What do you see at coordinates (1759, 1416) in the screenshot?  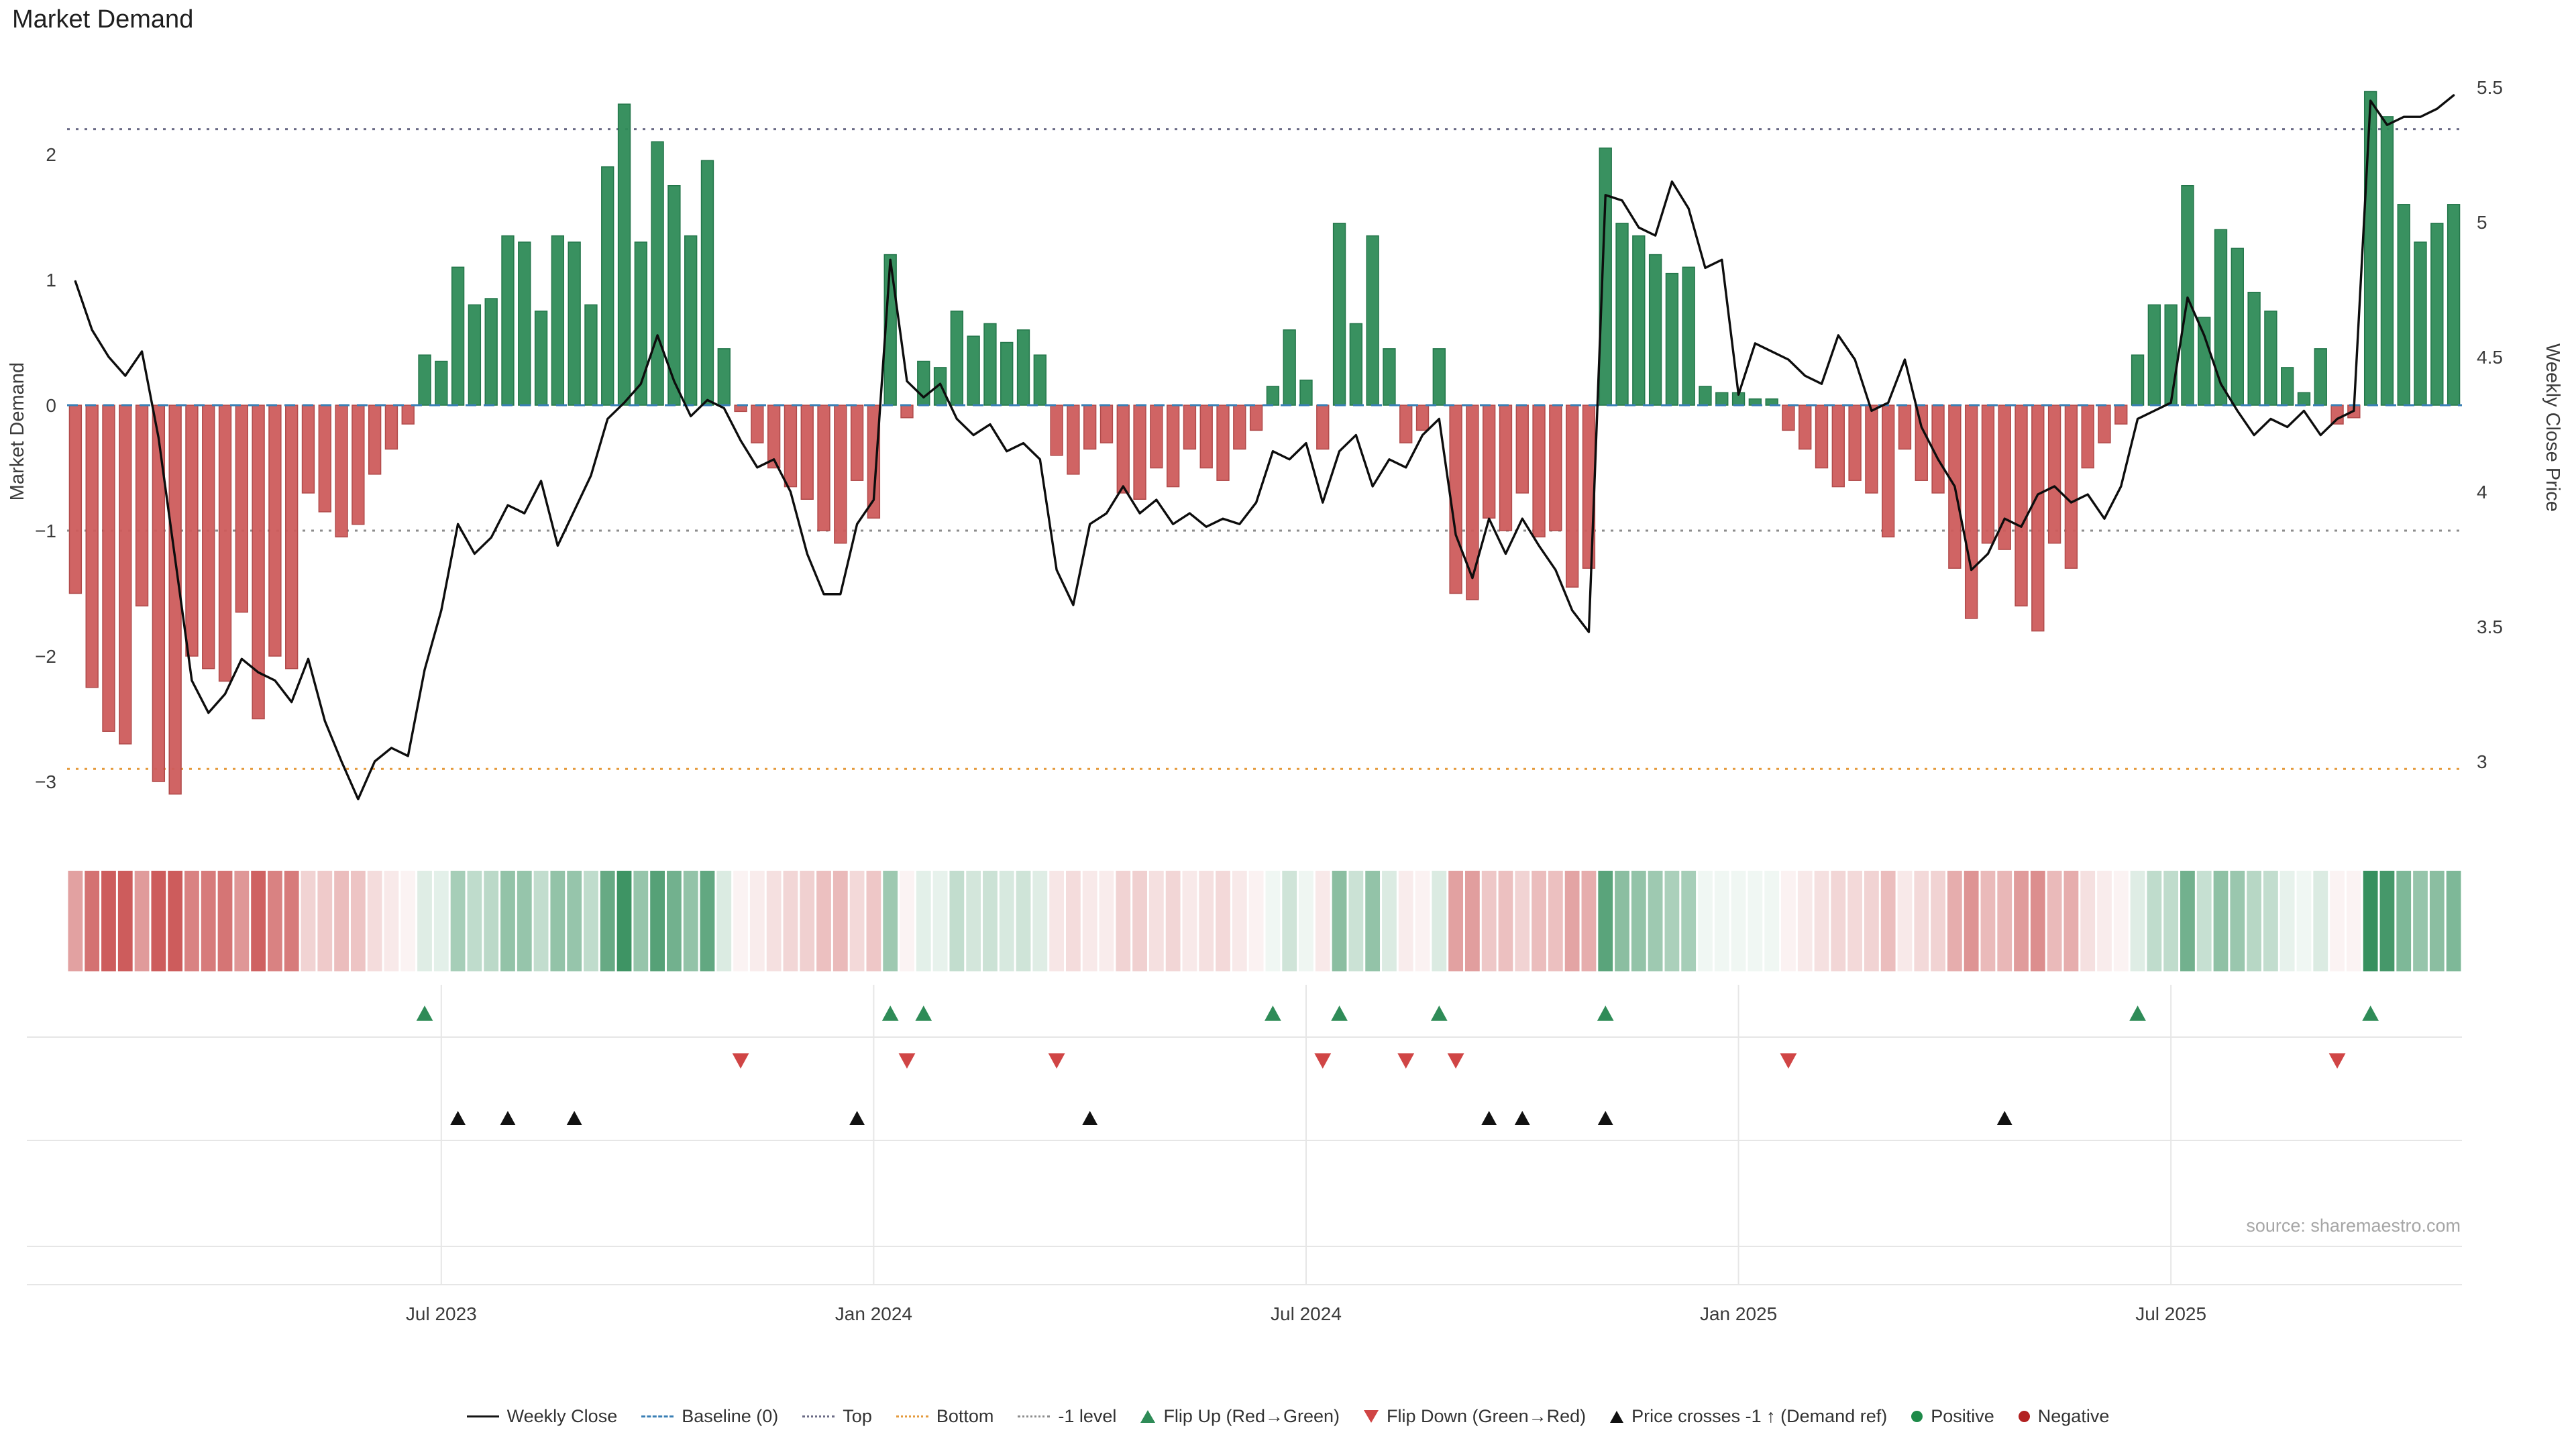 I see `legend-label: Price crosses -1 ↑ (Demand ref)` at bounding box center [1759, 1416].